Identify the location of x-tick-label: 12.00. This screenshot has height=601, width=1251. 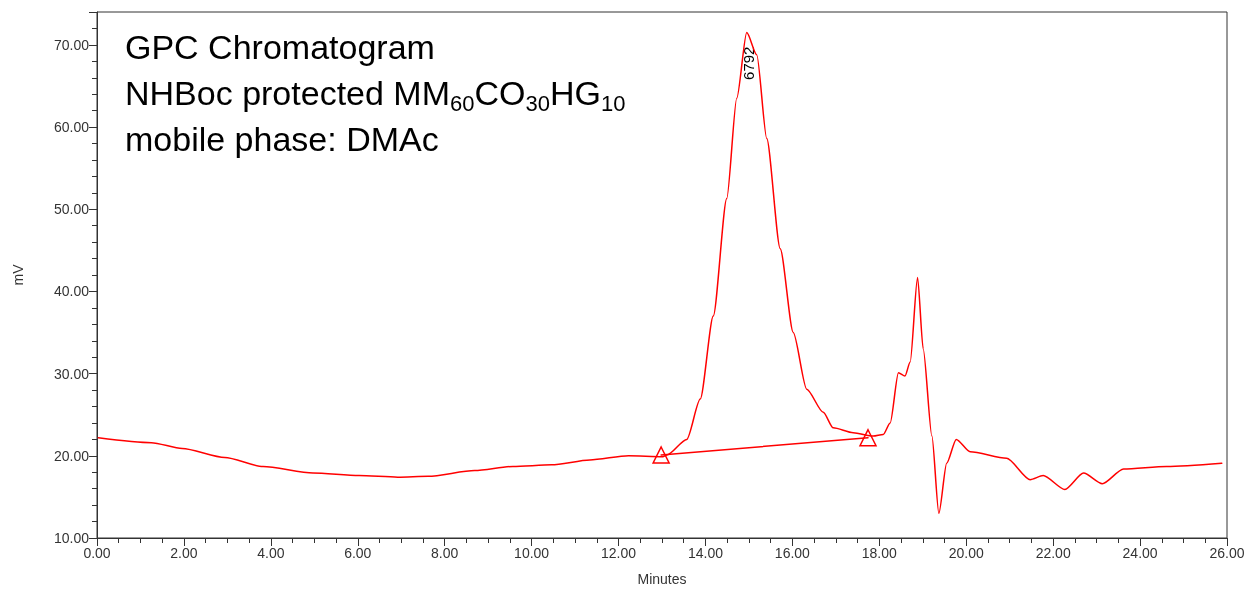
(619, 553).